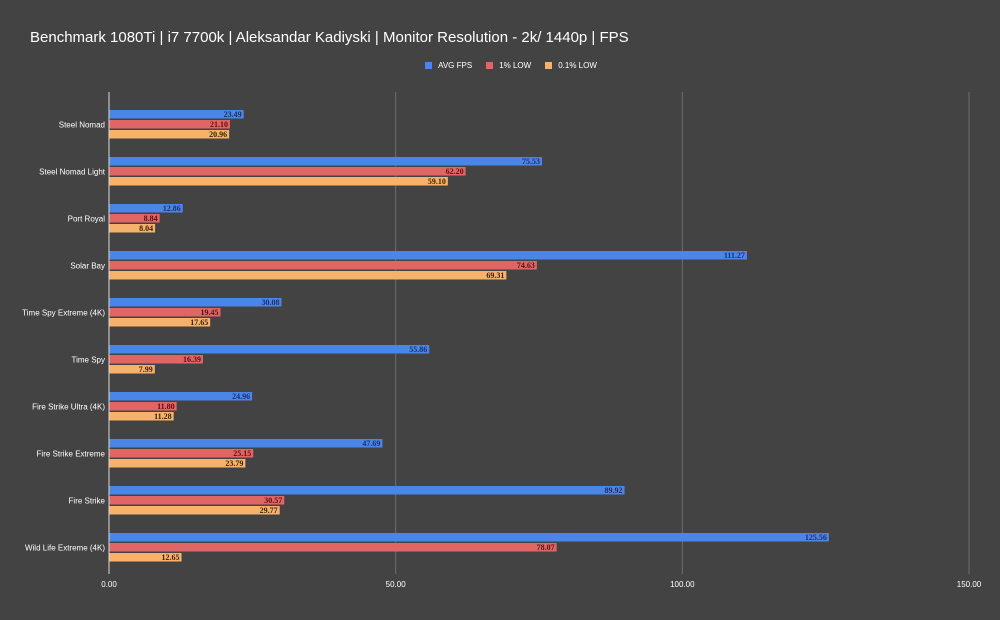  I want to click on category-label: Steel Nomad Light, so click(72, 171).